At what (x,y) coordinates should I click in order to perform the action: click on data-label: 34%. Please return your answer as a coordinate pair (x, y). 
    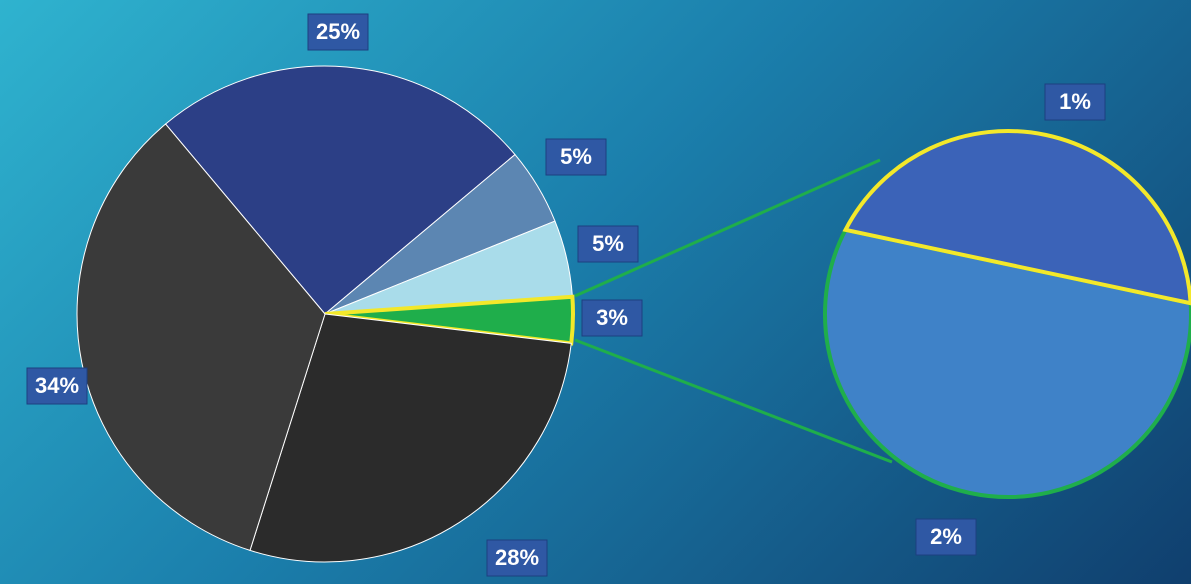
    Looking at the image, I should click on (57, 385).